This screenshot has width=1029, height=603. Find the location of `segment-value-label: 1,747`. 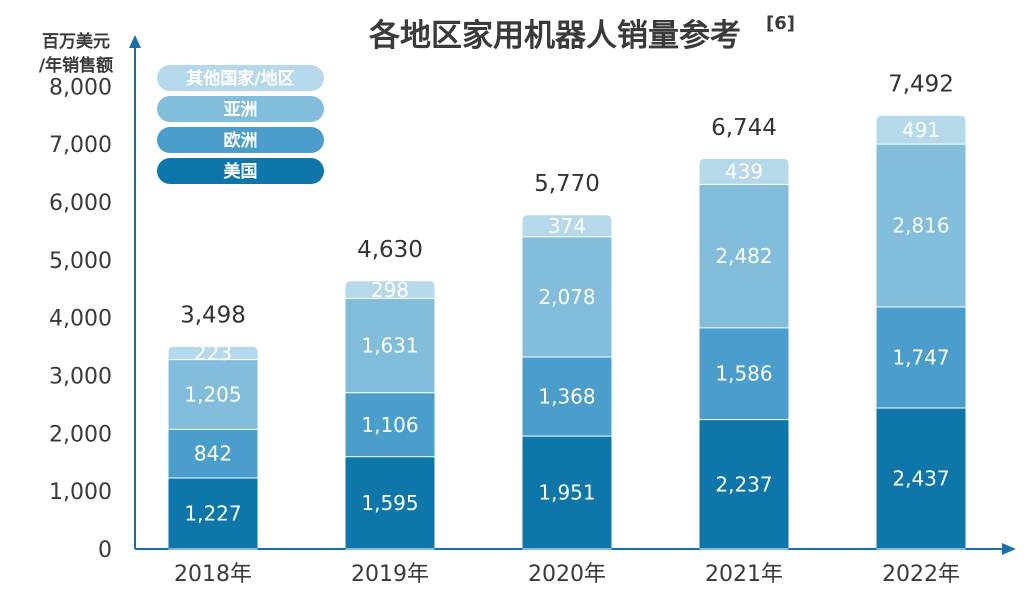

segment-value-label: 1,747 is located at coordinates (920, 358).